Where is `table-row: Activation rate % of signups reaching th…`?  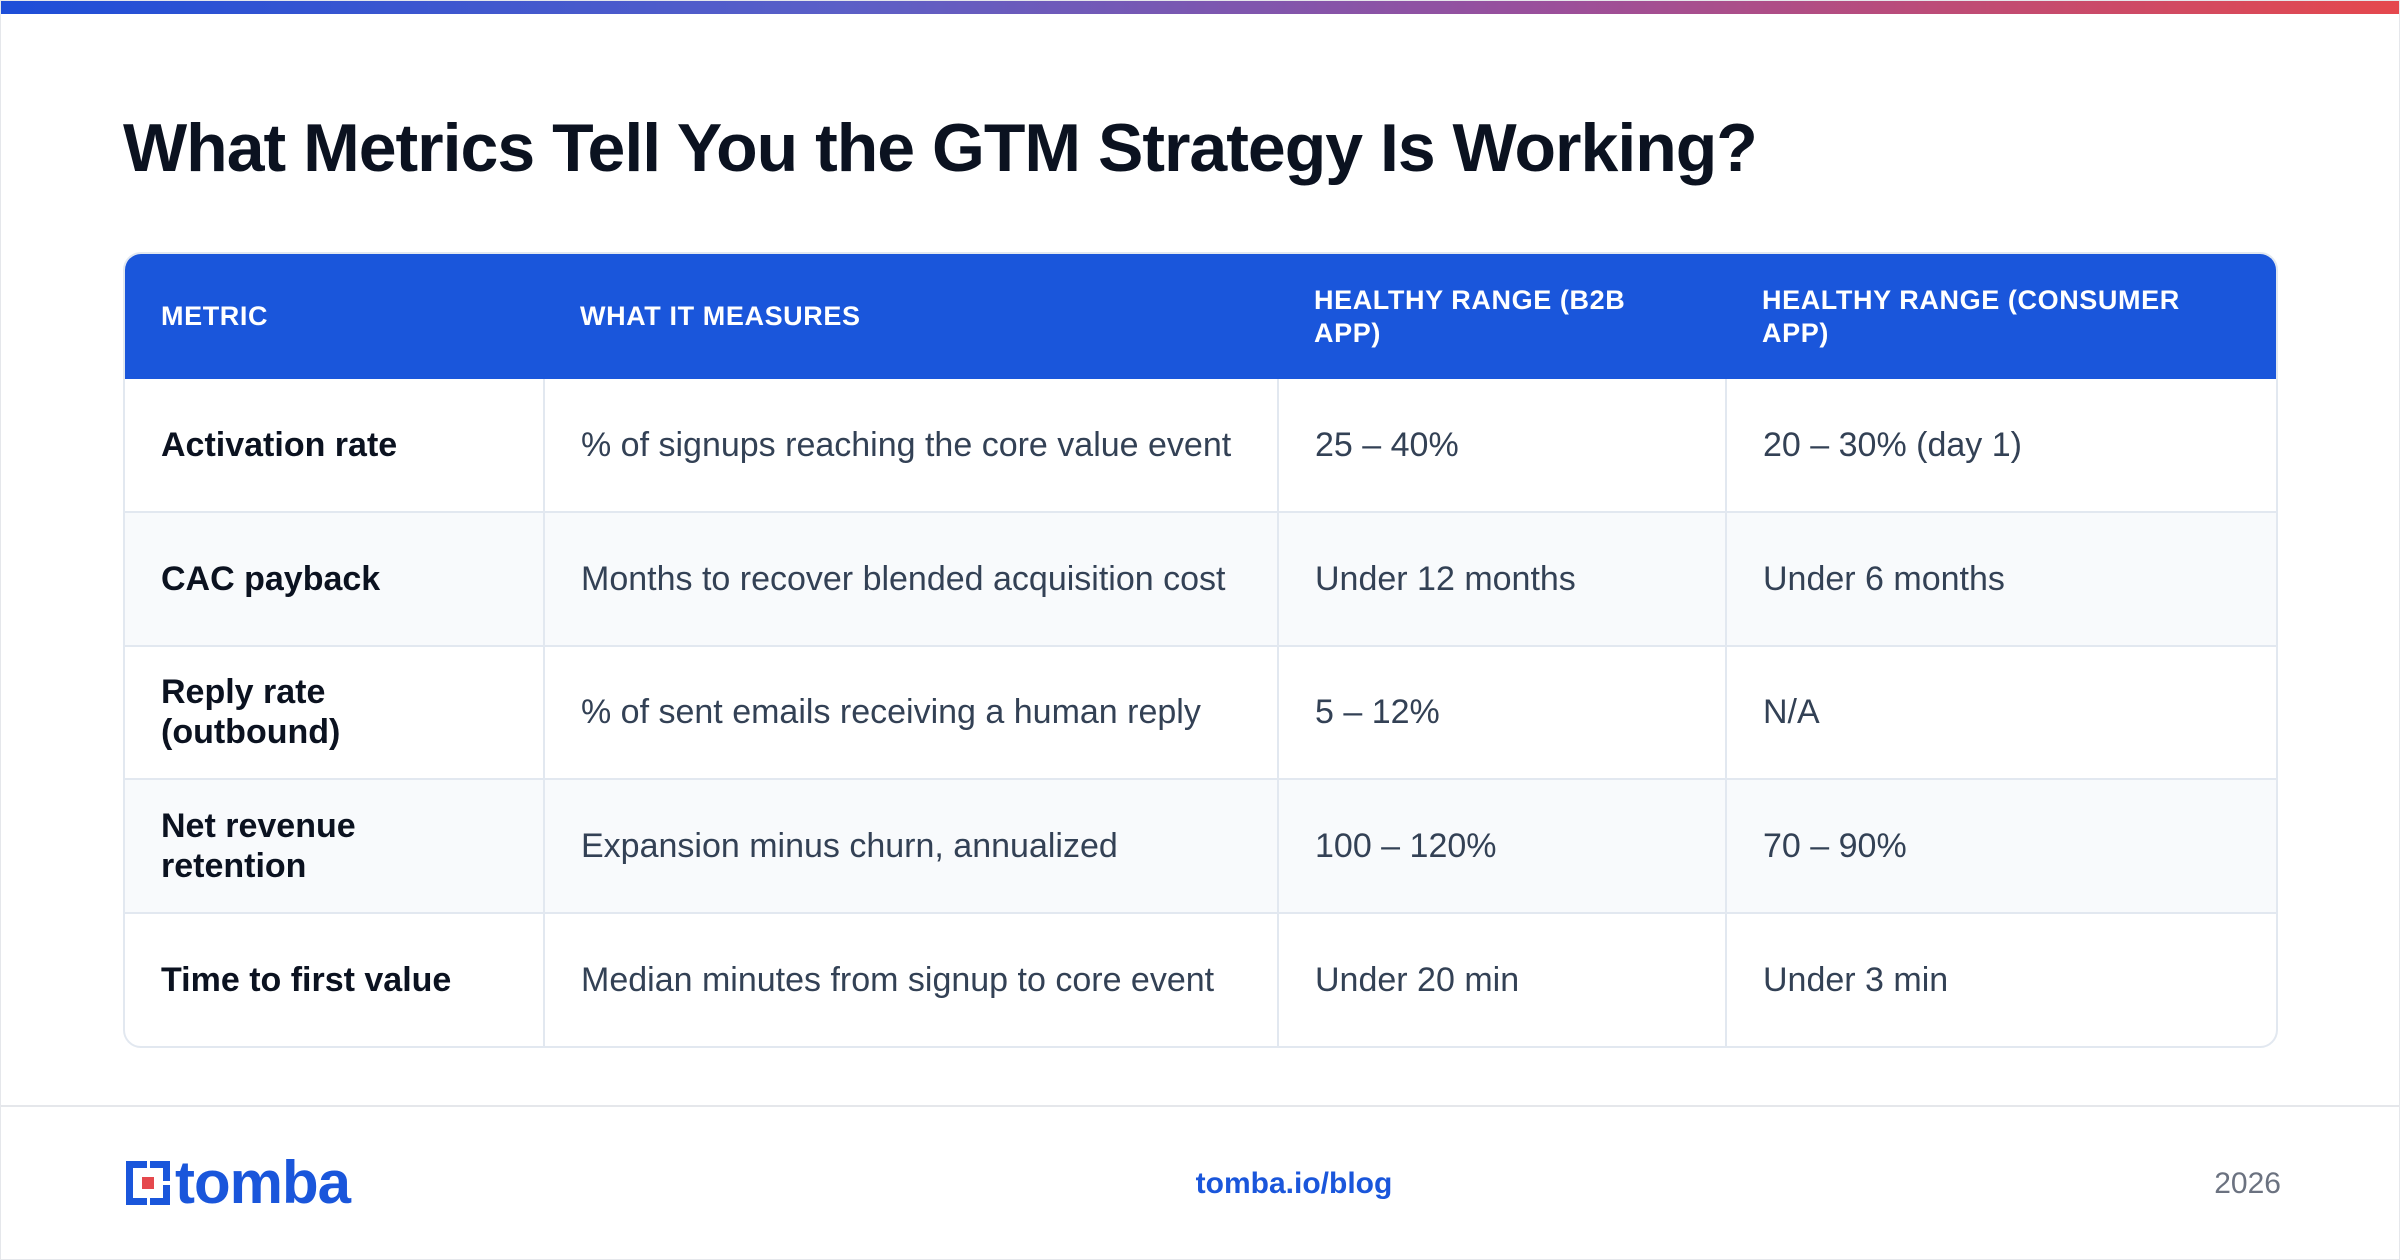
table-row: Activation rate % of signups reaching th… is located at coordinates (1200, 446).